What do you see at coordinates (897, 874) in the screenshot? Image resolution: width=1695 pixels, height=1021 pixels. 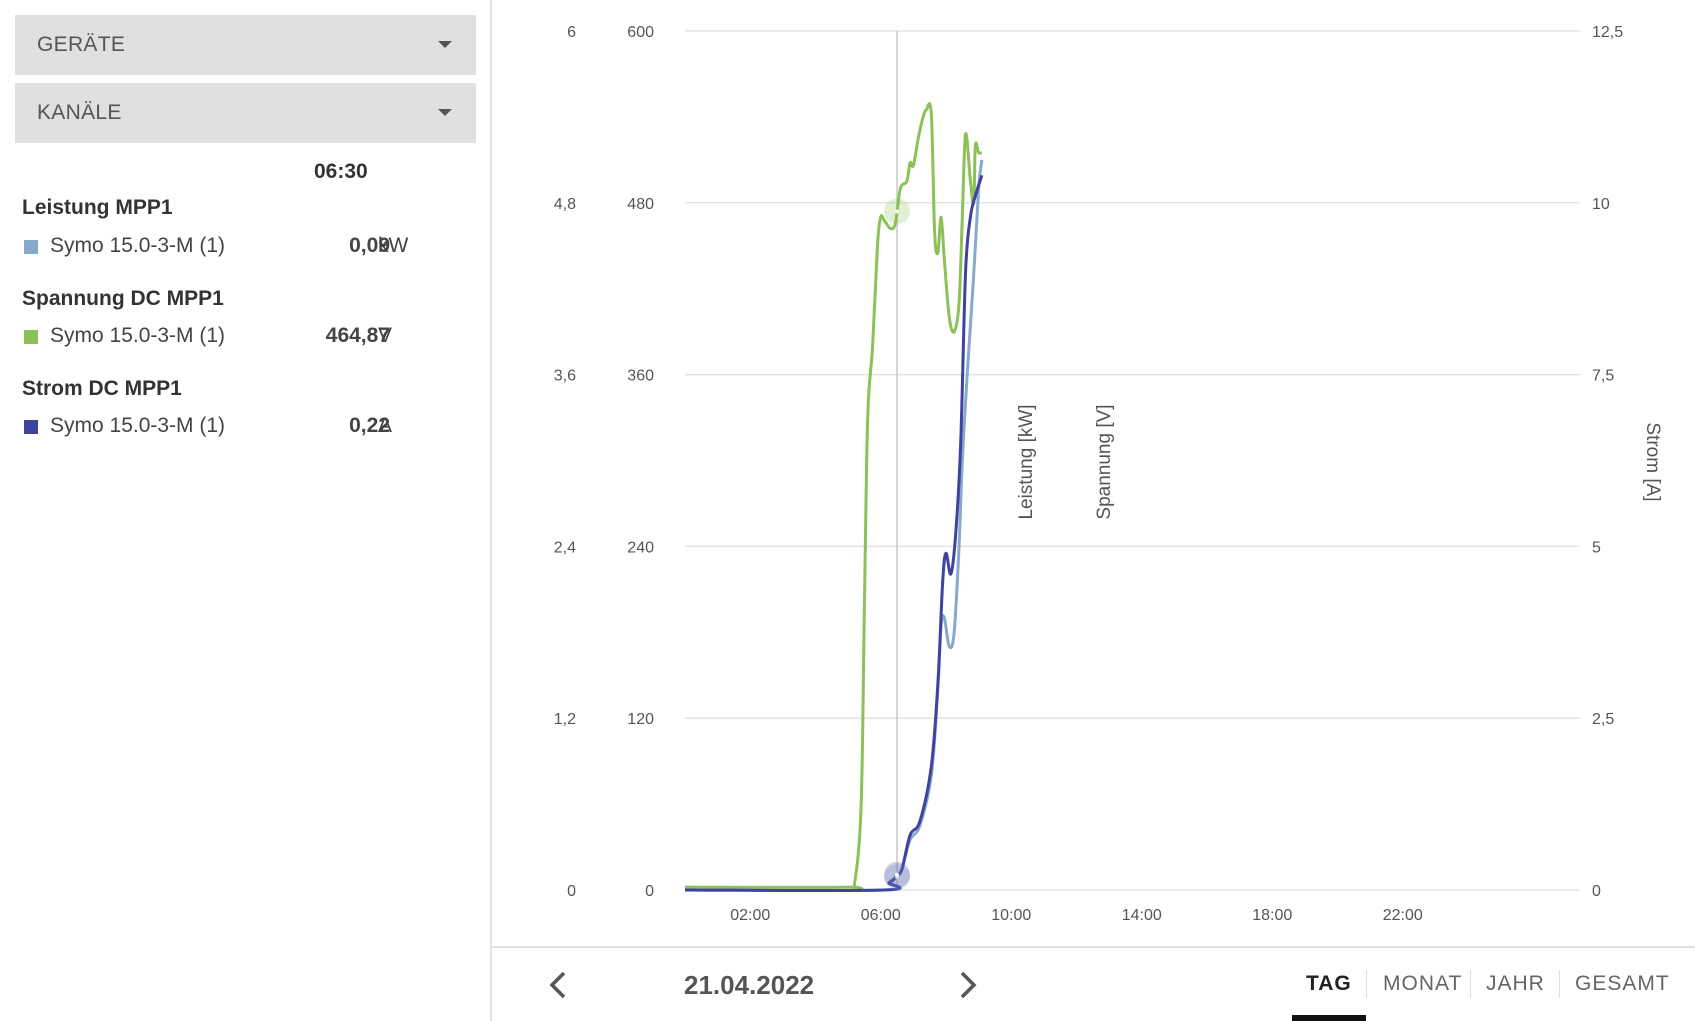 I see `cursor-marker-dot-current` at bounding box center [897, 874].